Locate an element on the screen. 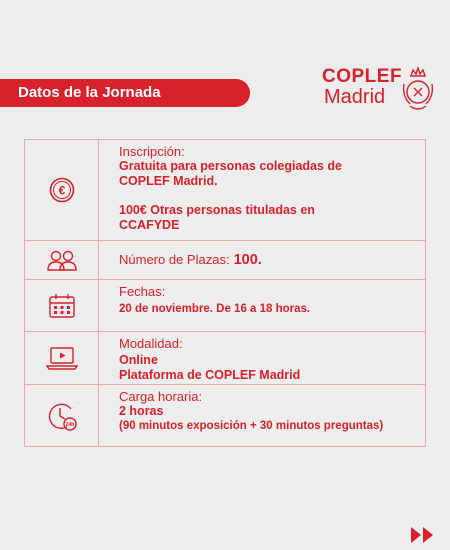 This screenshot has height=550, width=450. row-plazas: Número de Plazas: 100. is located at coordinates (225, 260).